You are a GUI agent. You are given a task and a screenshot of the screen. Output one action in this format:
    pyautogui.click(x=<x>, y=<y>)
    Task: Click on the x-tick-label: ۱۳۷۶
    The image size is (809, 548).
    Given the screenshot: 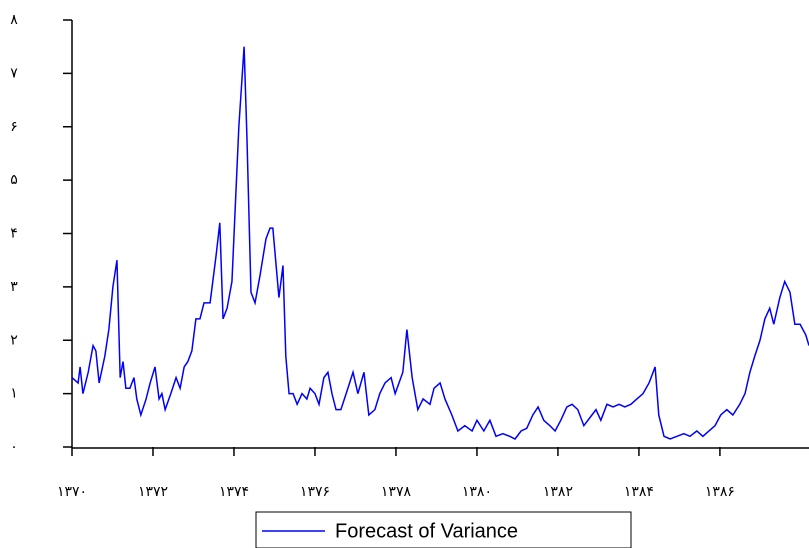 What is the action you would take?
    pyautogui.click(x=315, y=492)
    